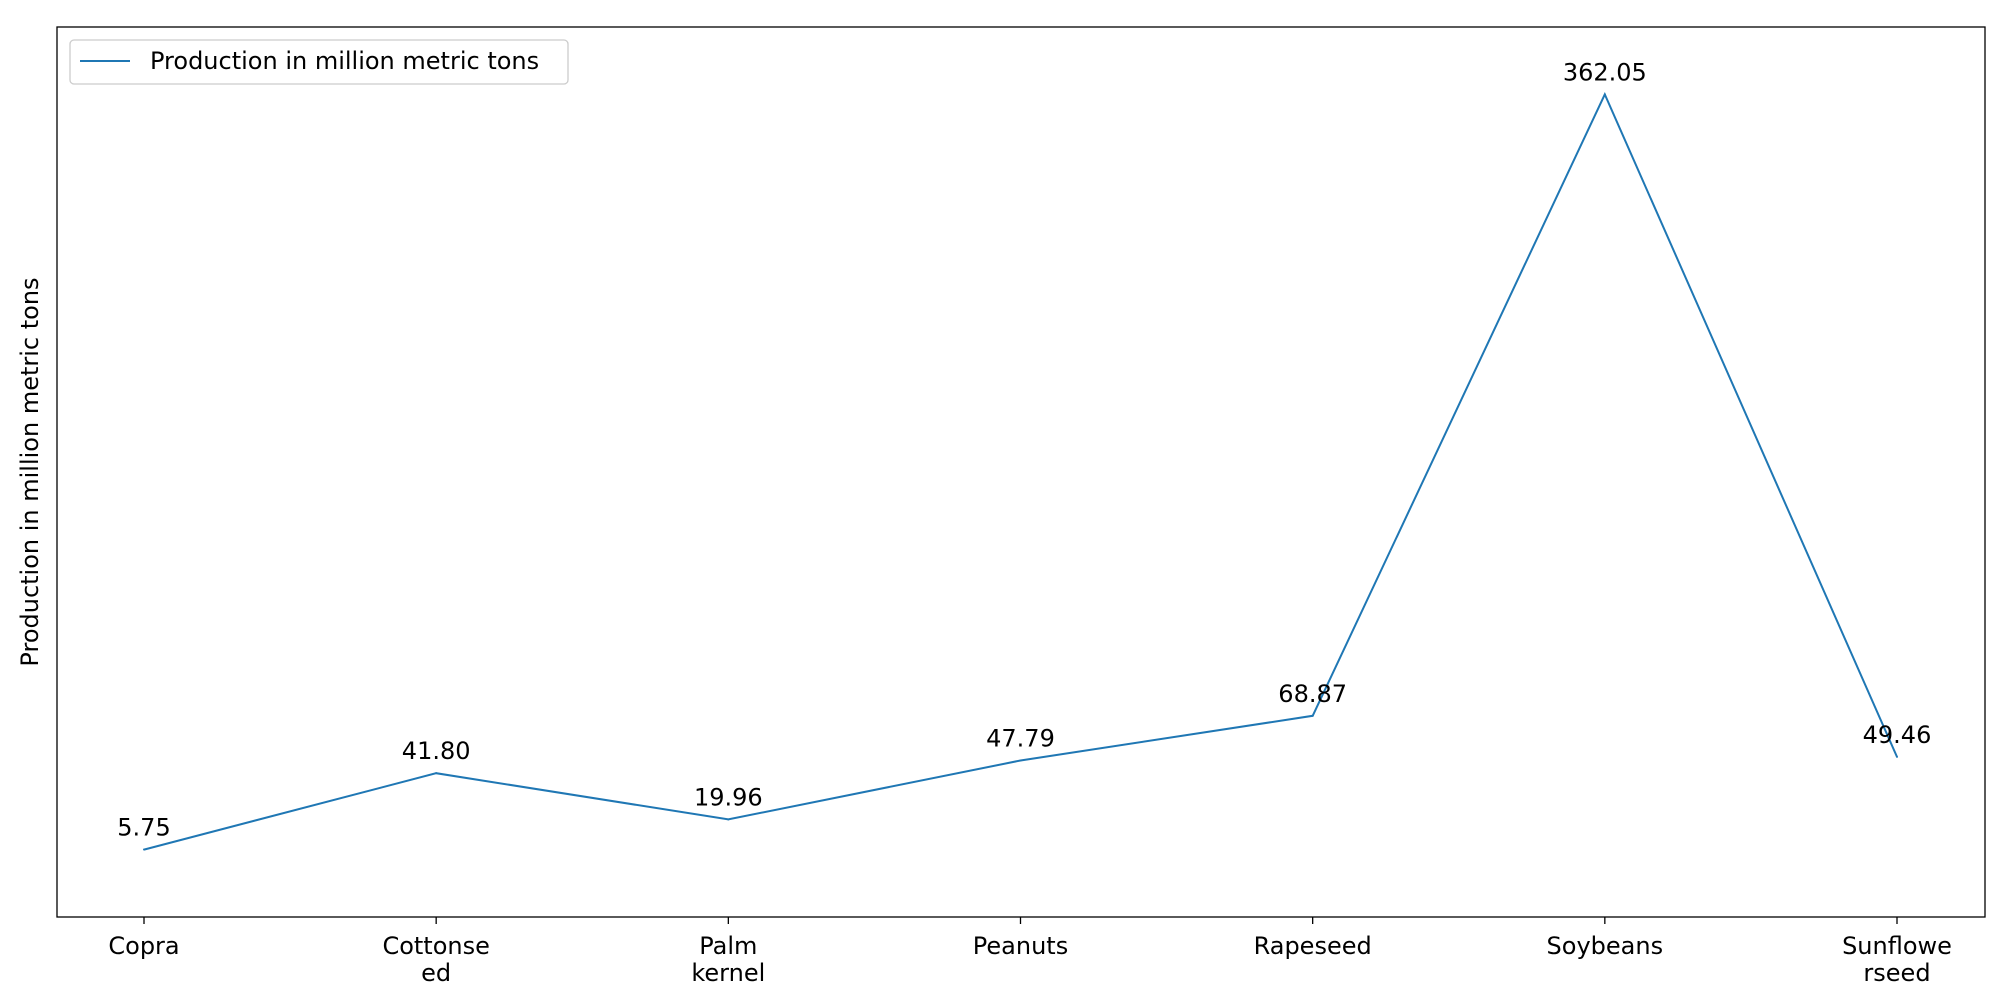 This screenshot has height=1000, width=2000. I want to click on x-tick-label: Rapeseed, so click(1313, 946).